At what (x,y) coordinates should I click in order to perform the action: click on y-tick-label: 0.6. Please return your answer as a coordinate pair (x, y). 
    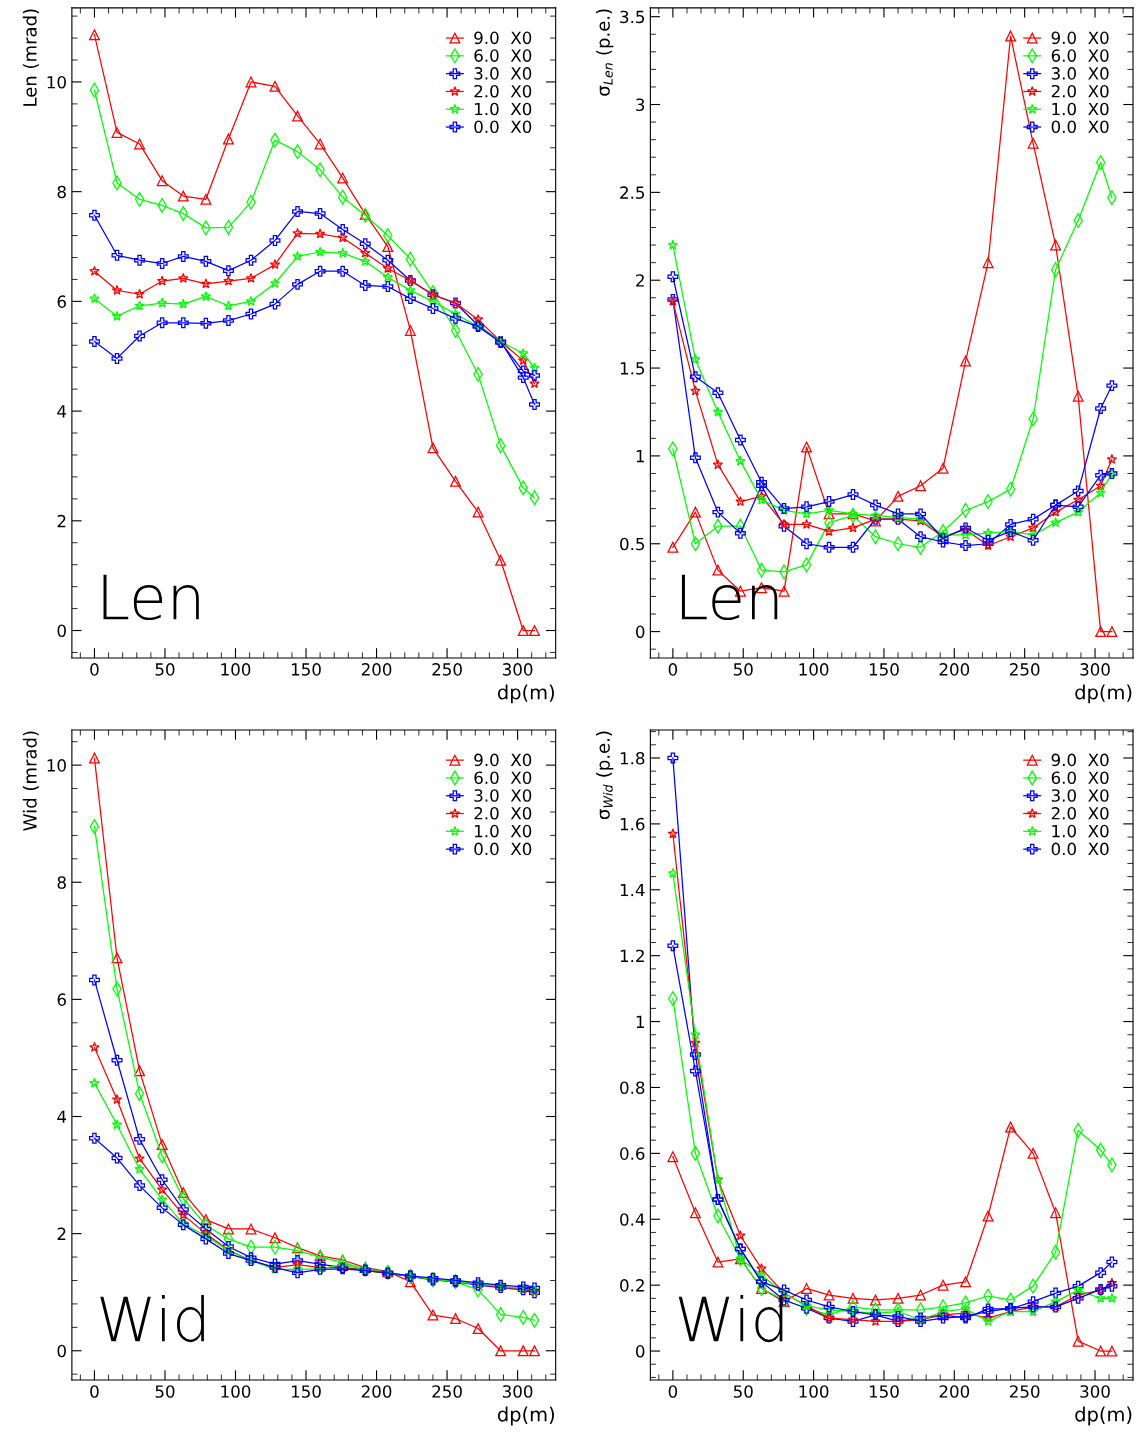
    Looking at the image, I should click on (632, 1153).